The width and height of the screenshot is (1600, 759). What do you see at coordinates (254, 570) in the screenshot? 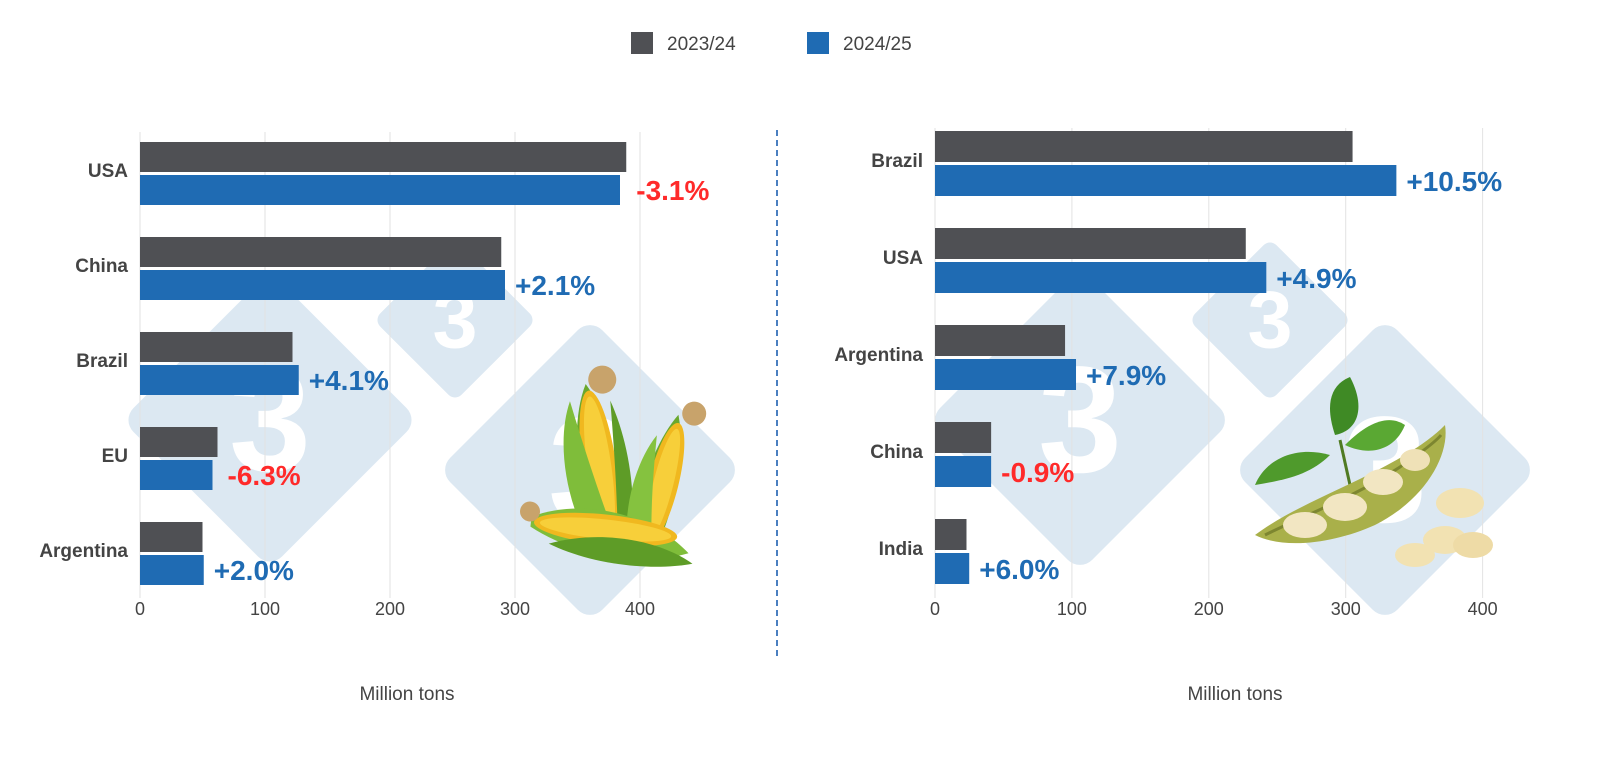
I see `change-label: +2.0%` at bounding box center [254, 570].